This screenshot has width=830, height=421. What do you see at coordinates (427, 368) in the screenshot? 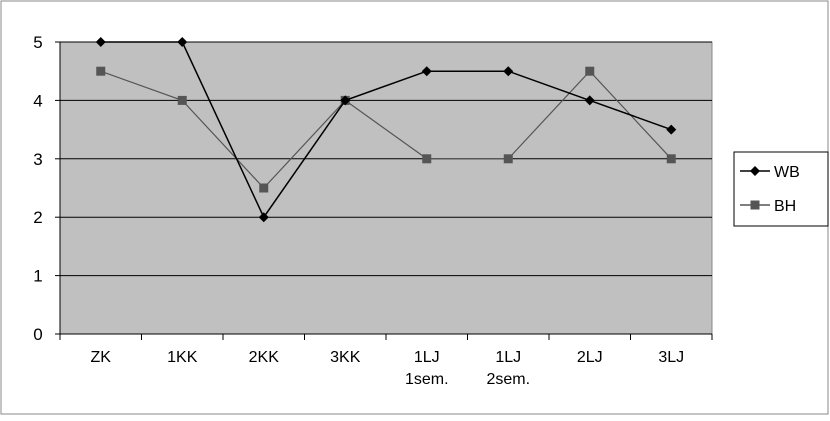
I see `x-tick-label: 1LJ 1sem.` at bounding box center [427, 368].